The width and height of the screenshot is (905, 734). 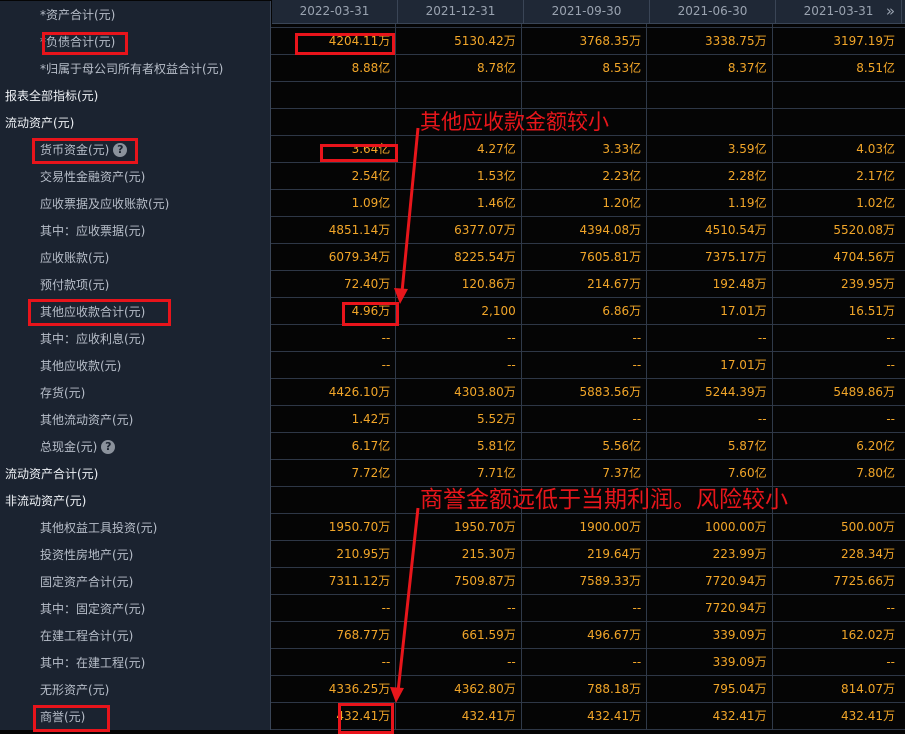 I want to click on value-cell: 4336.25万, so click(x=334, y=689).